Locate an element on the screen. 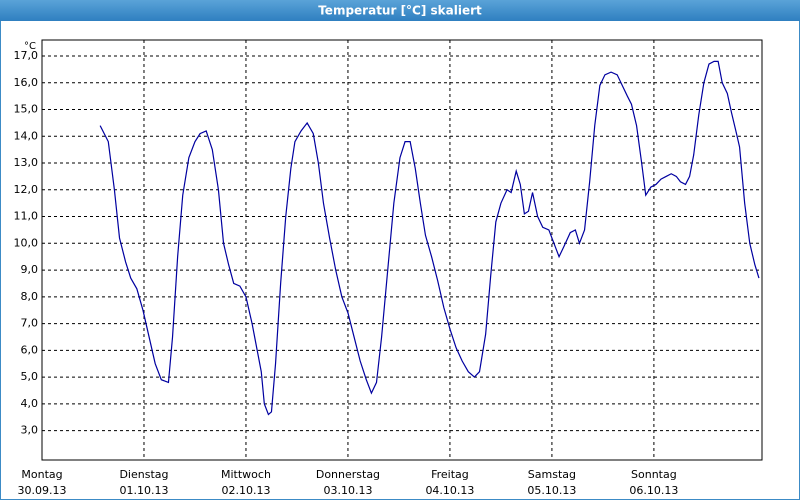  x-tick-label: Dienstag is located at coordinates (143, 474).